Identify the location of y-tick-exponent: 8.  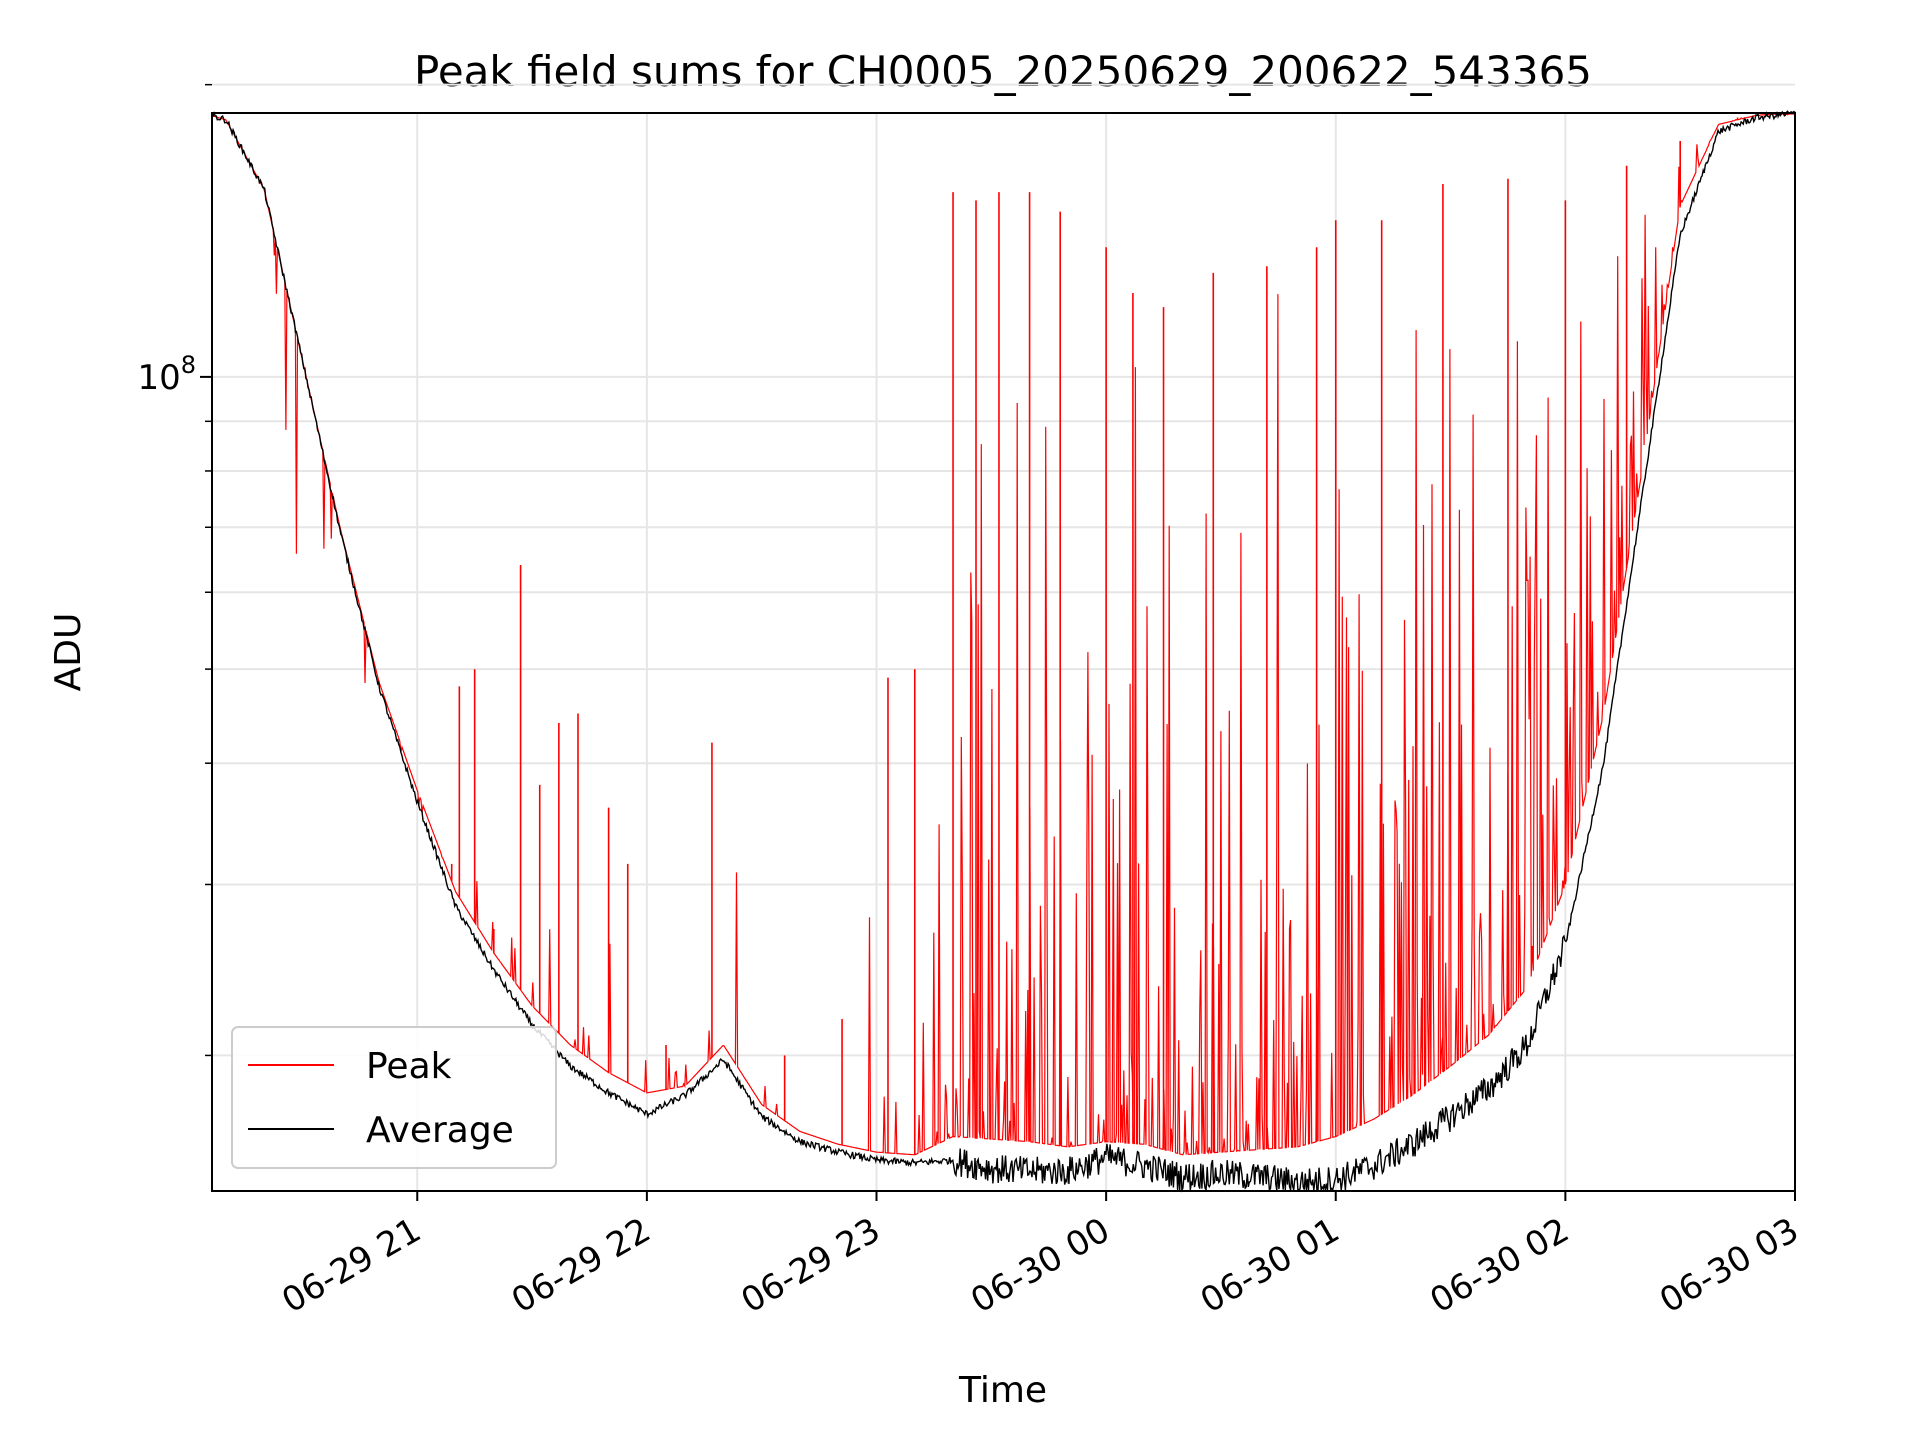
(188, 365).